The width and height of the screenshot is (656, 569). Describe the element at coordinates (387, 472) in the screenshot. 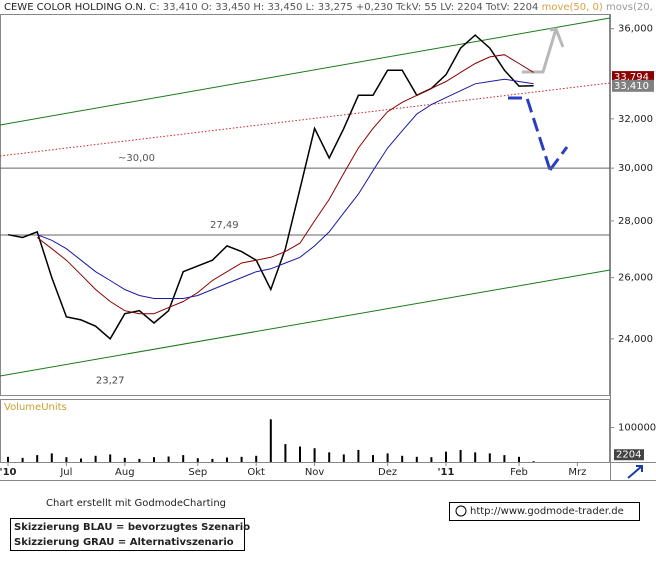

I see `x-tick-label: Dez` at that location.